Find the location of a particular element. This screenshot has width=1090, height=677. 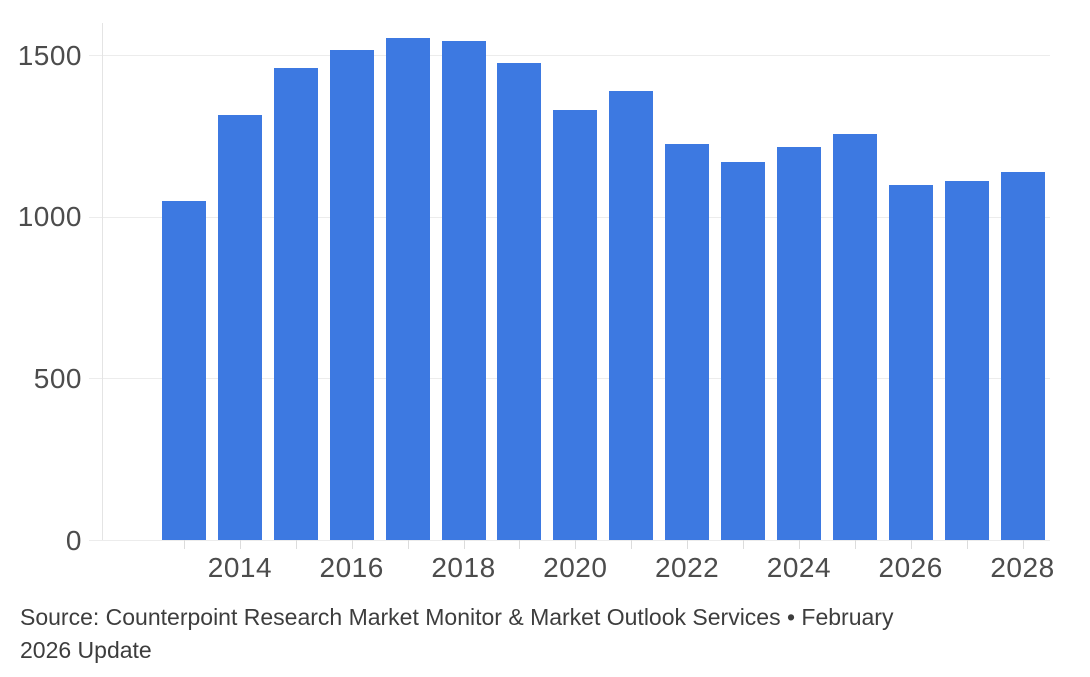

bar-2024 is located at coordinates (798, 343).